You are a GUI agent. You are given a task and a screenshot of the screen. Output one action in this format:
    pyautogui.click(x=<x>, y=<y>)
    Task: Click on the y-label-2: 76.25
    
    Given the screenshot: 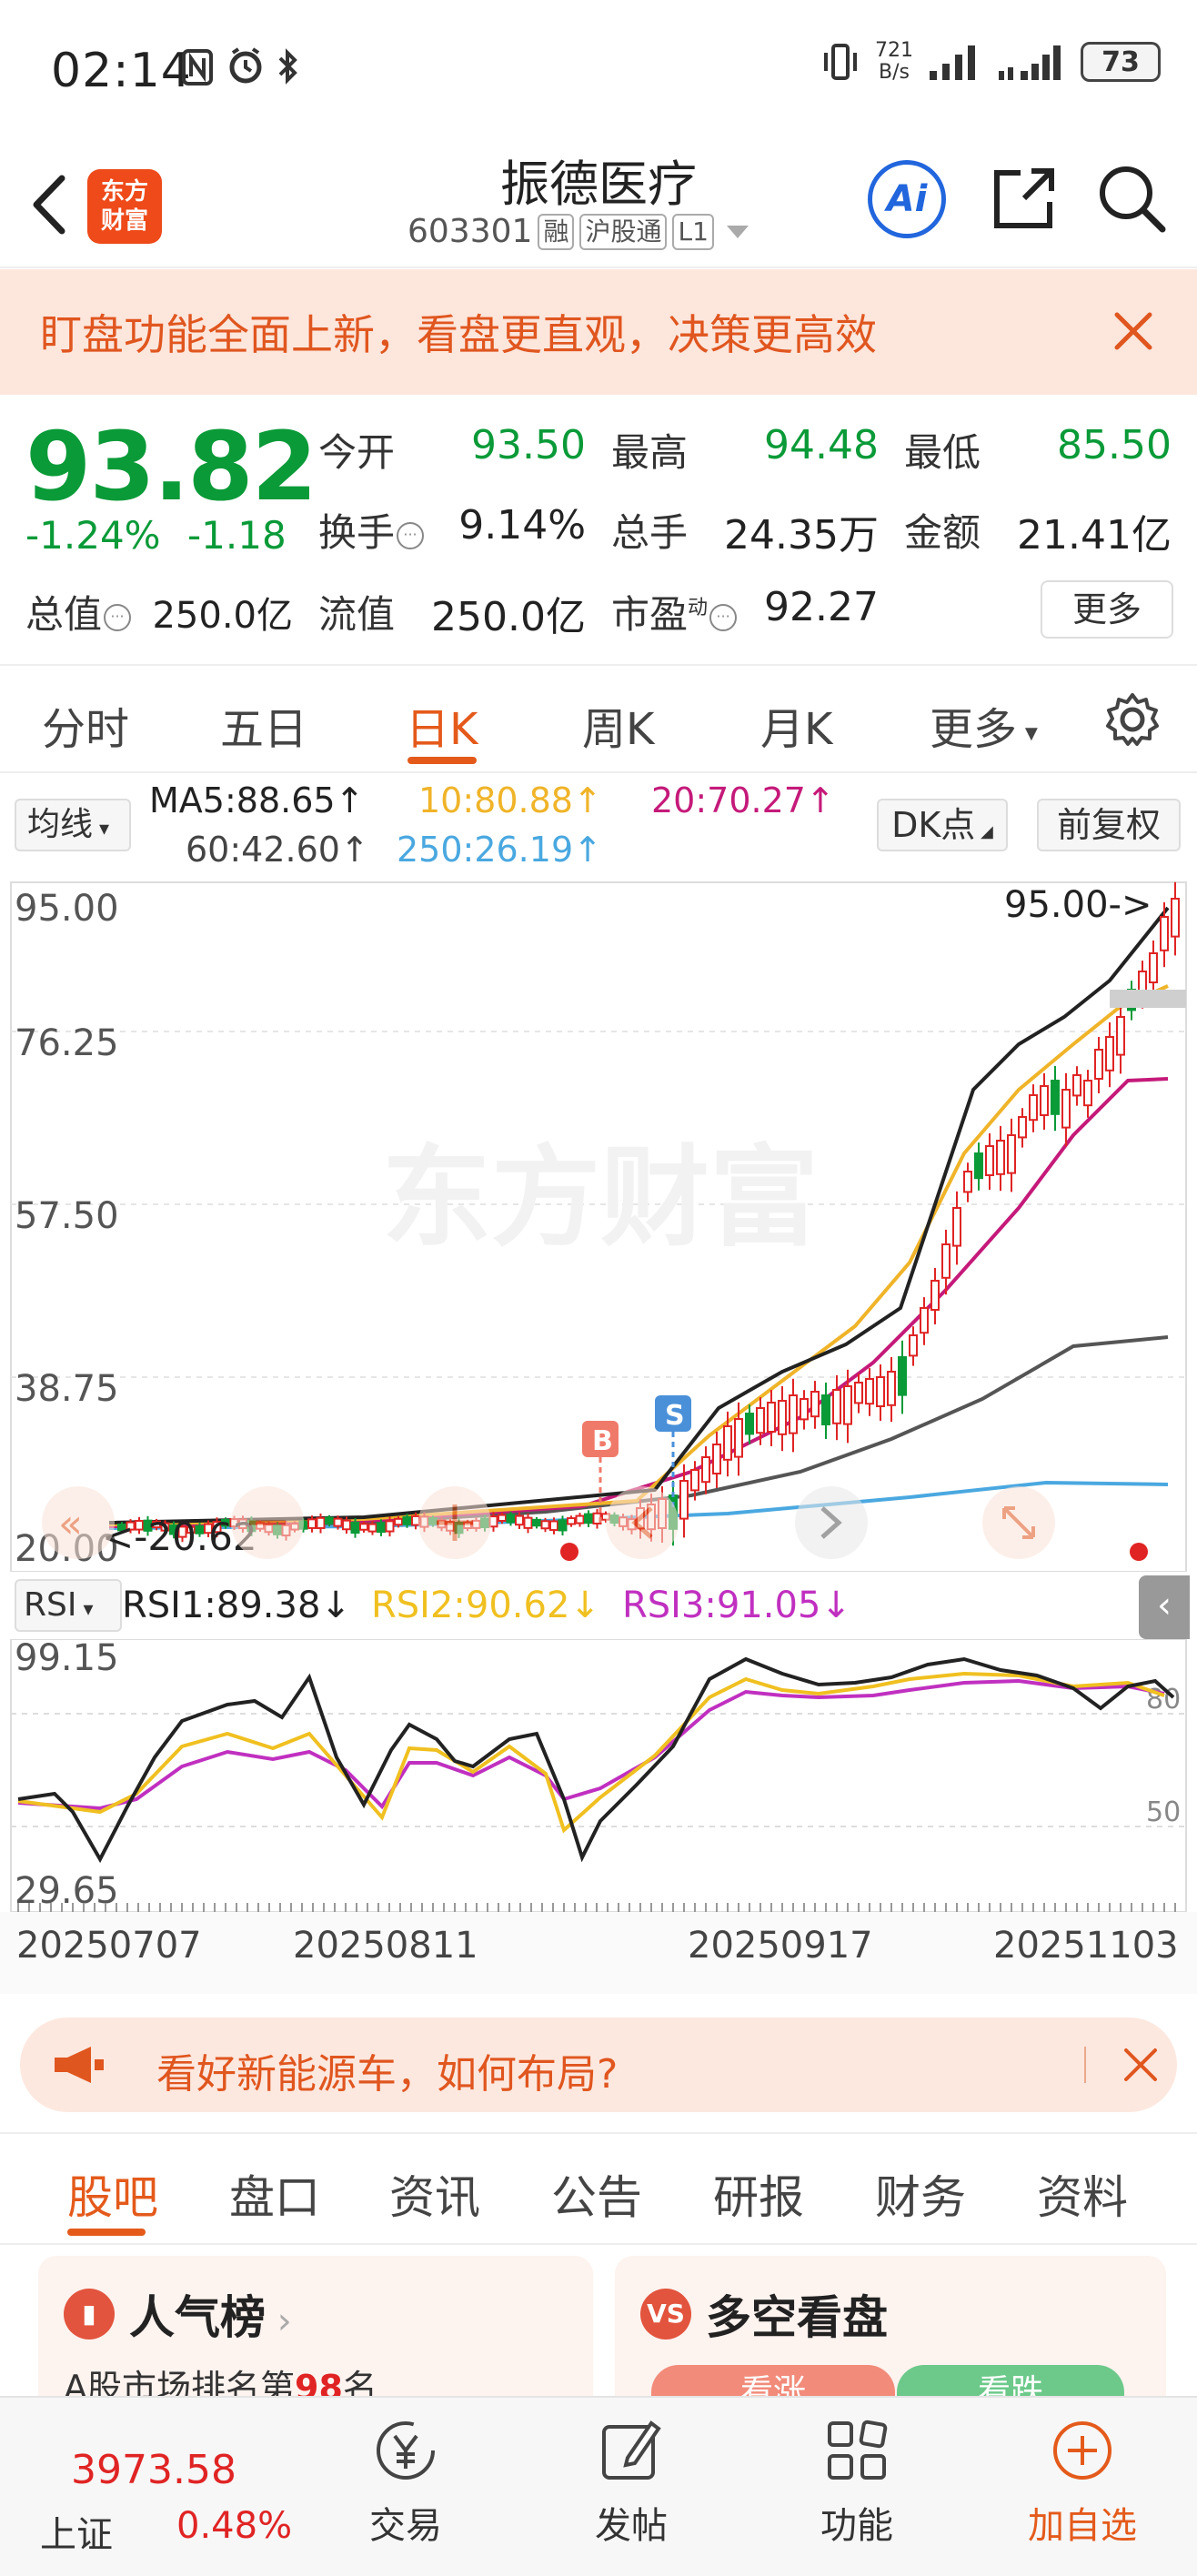 What is the action you would take?
    pyautogui.click(x=67, y=1043)
    